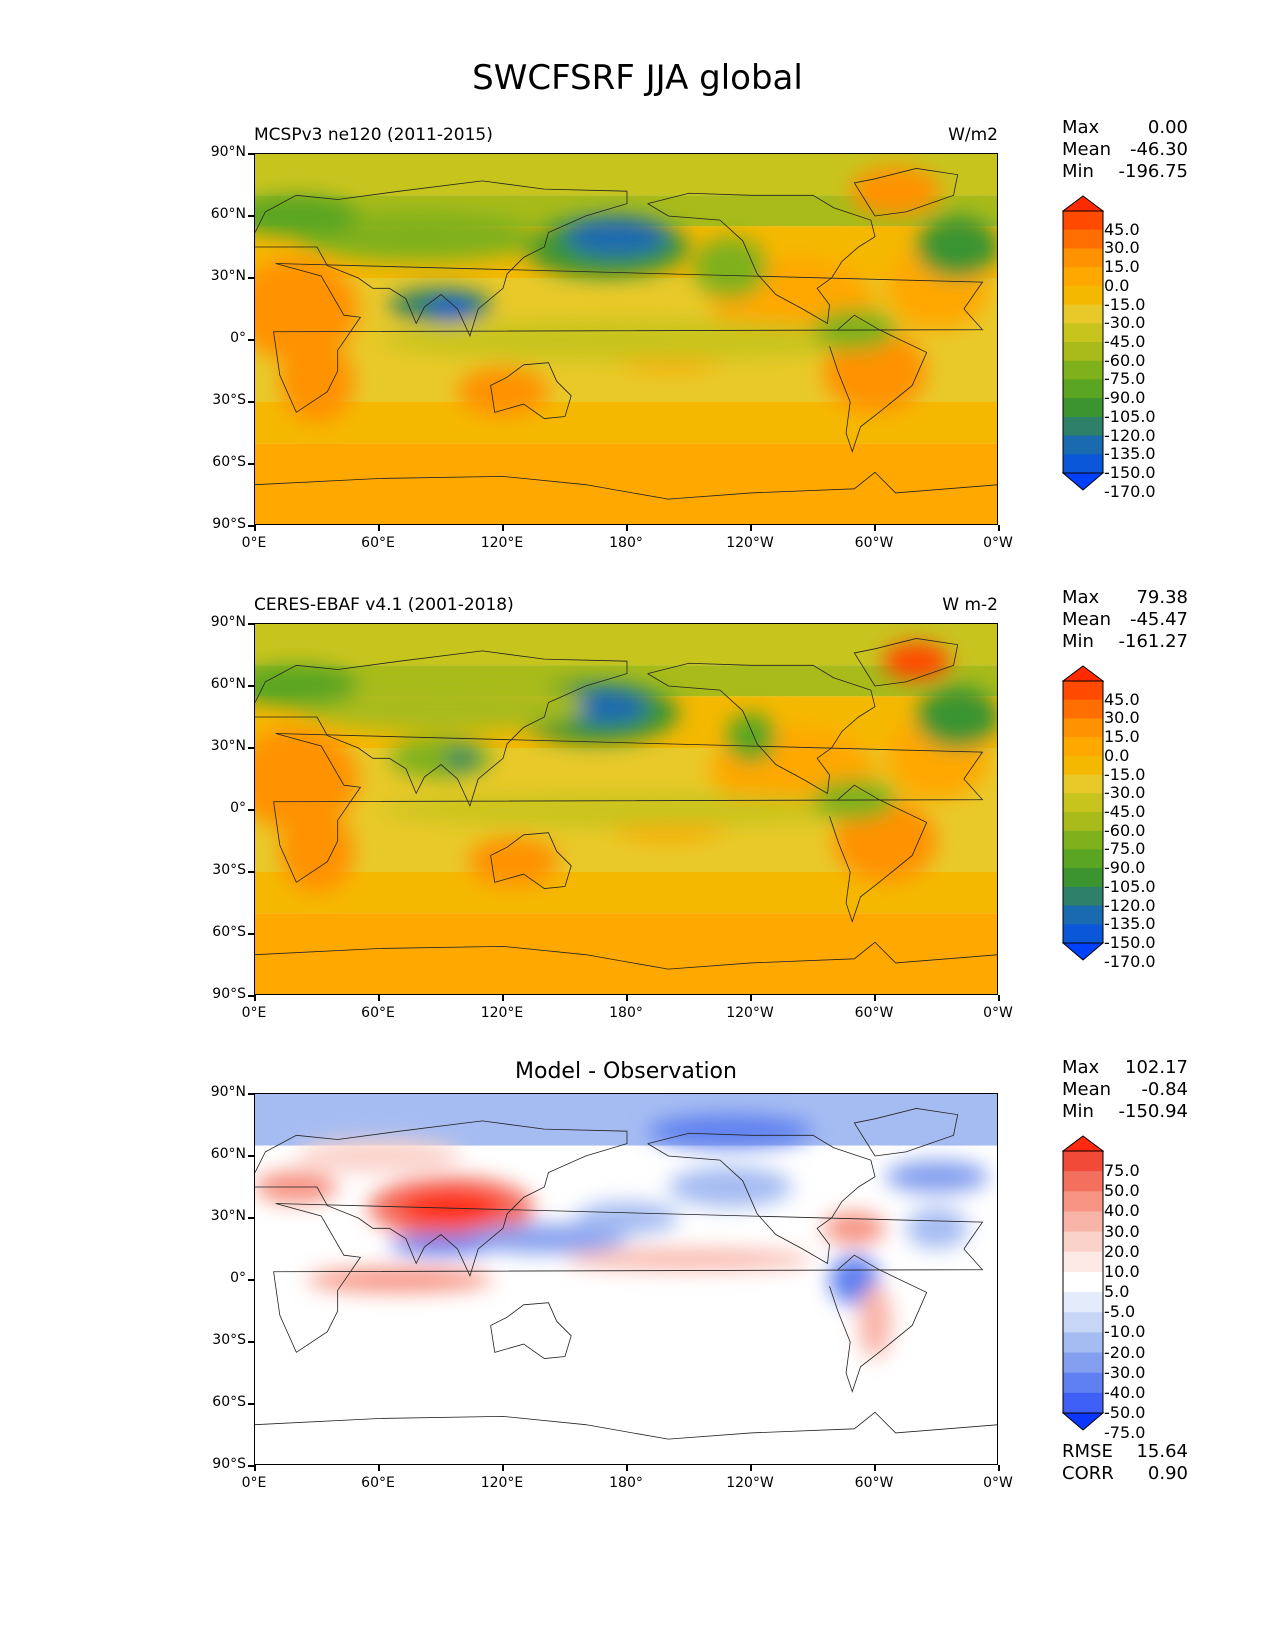 The height and width of the screenshot is (1650, 1275). Describe the element at coordinates (1158, 619) in the screenshot. I see `panel-2-stat-mean-value: -45.47` at that location.